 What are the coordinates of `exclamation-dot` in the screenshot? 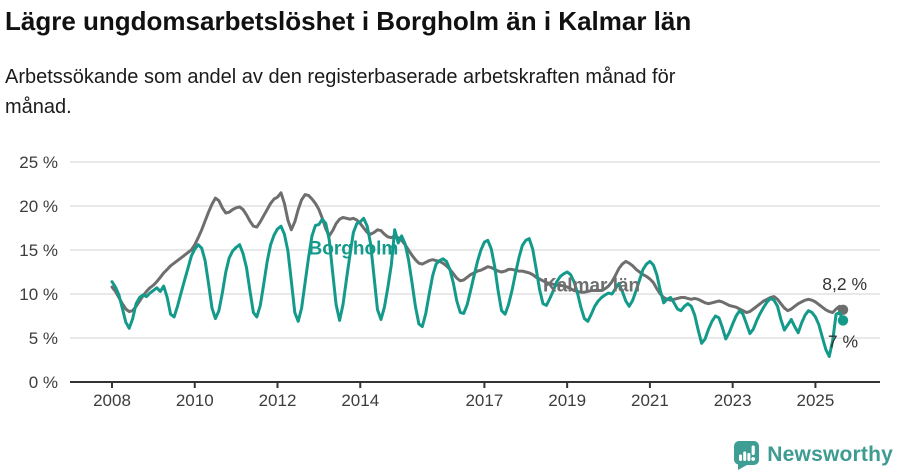 It's located at (753, 459).